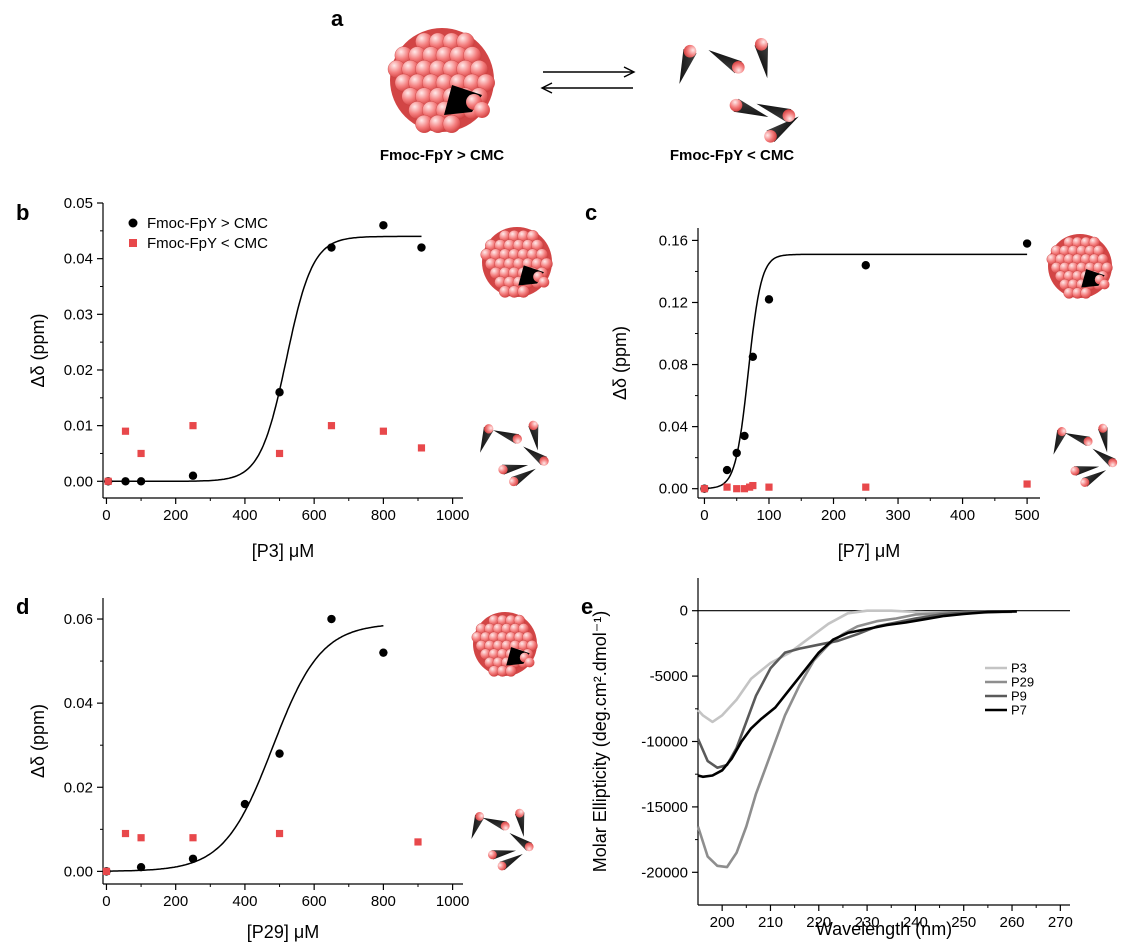 This screenshot has height=949, width=1130. Describe the element at coordinates (78, 203) in the screenshot. I see `y-tick-label-b: 0.05` at that location.